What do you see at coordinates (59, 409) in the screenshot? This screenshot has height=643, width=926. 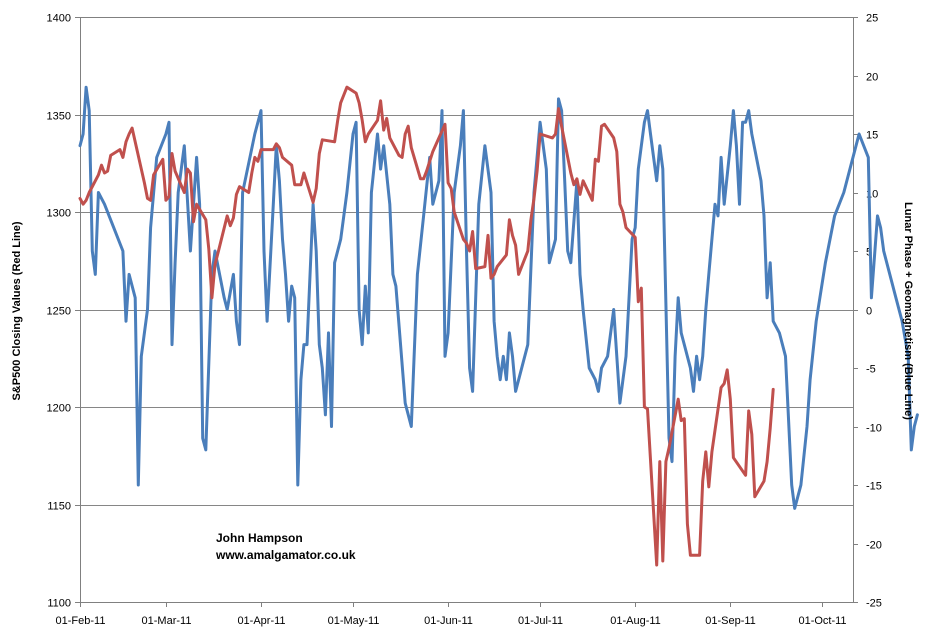 I see `left-tick-label: 1200` at bounding box center [59, 409].